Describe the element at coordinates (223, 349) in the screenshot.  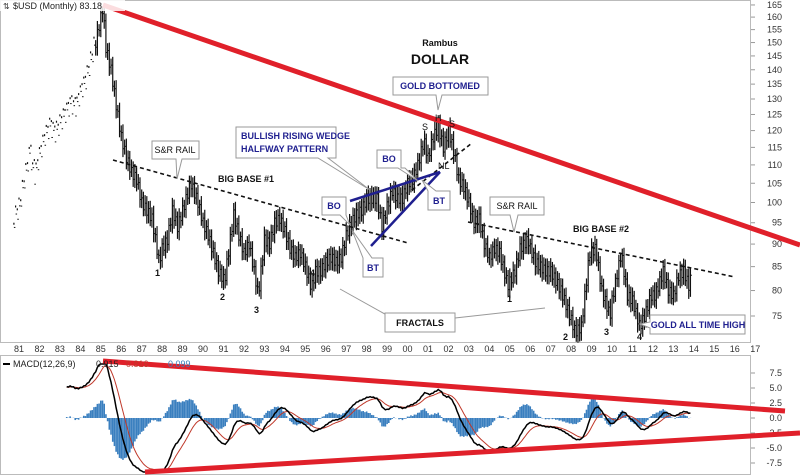
I see `x-tick-label: 91` at that location.